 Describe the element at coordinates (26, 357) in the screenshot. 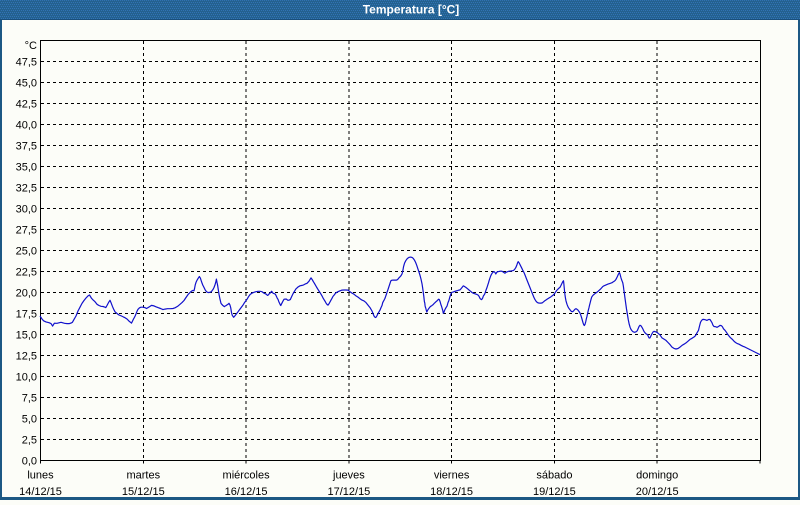

I see `svg-text: 12,5` at that location.